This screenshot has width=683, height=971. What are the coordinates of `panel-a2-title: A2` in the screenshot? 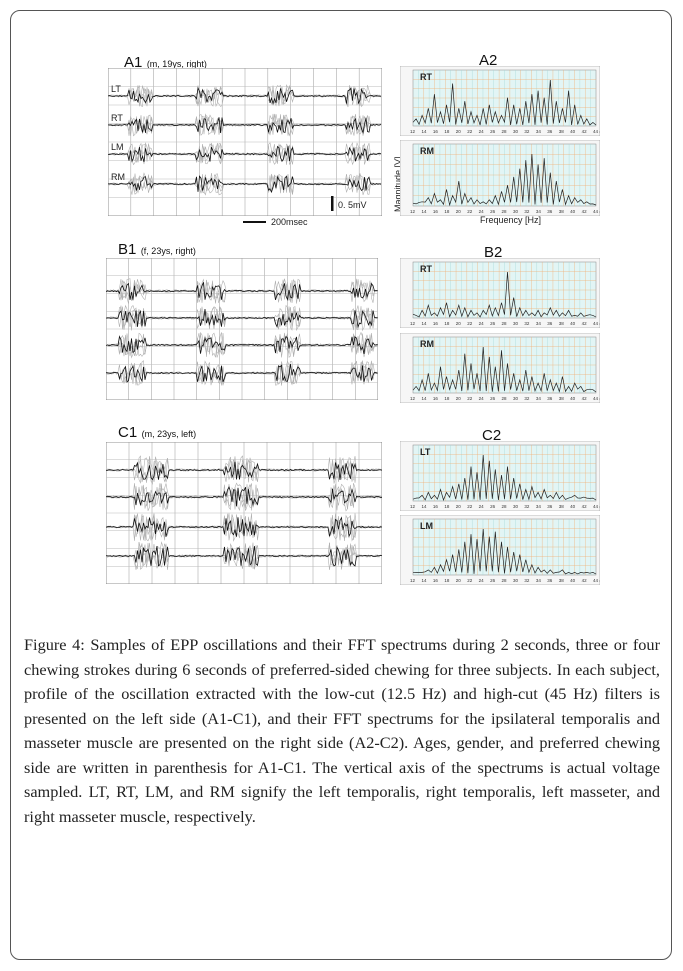 It's located at (488, 60).